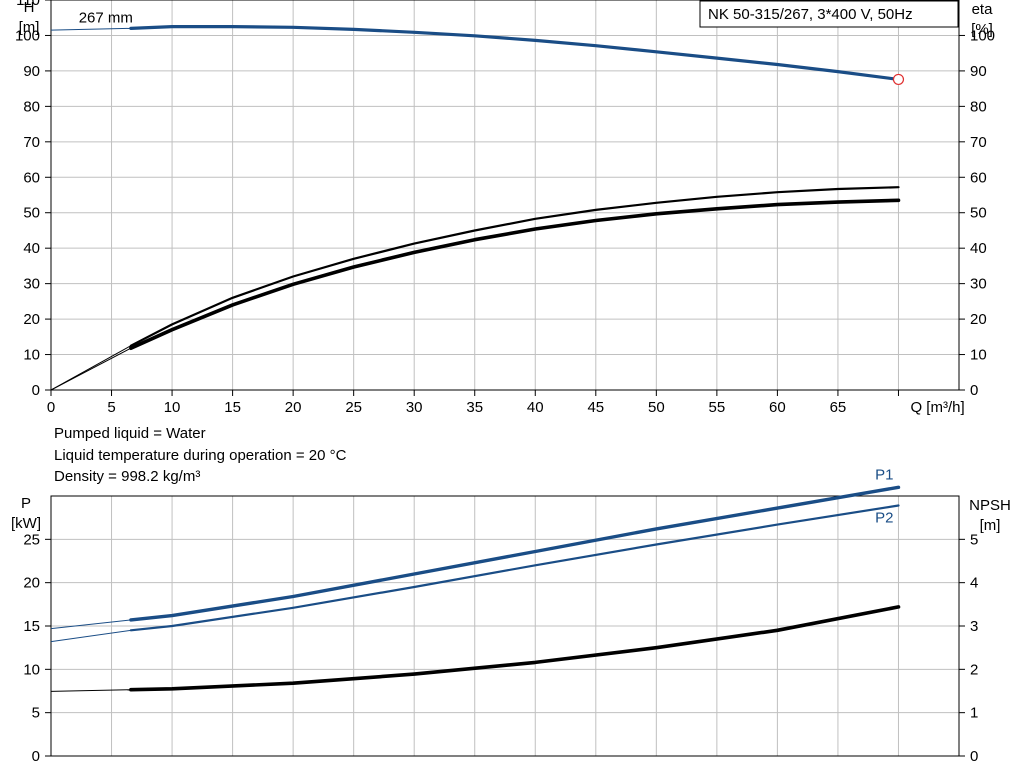 This screenshot has width=1024, height=781. I want to click on y-left-tick-label: 90, so click(31, 71).